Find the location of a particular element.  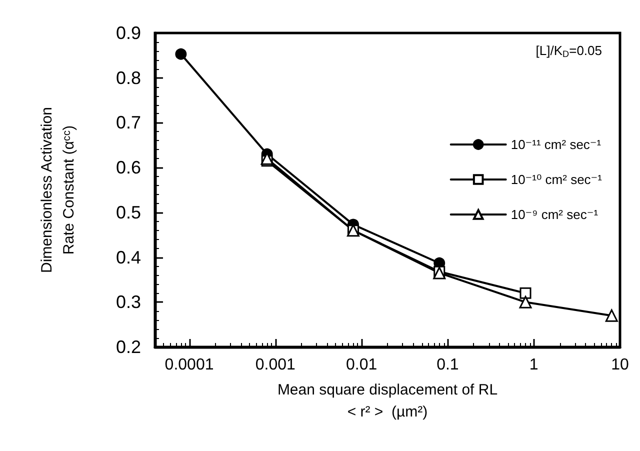

x-tick-label: 0.0001 is located at coordinates (189, 365).